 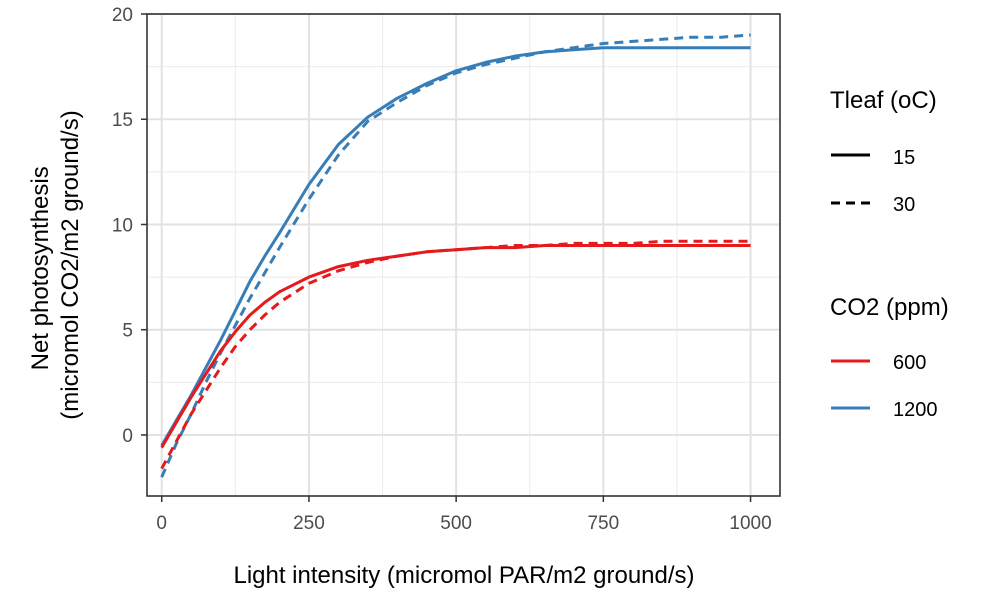 I want to click on y-axis-title-line-2: (micromol CO2/m2 ground/s), so click(x=70, y=264).